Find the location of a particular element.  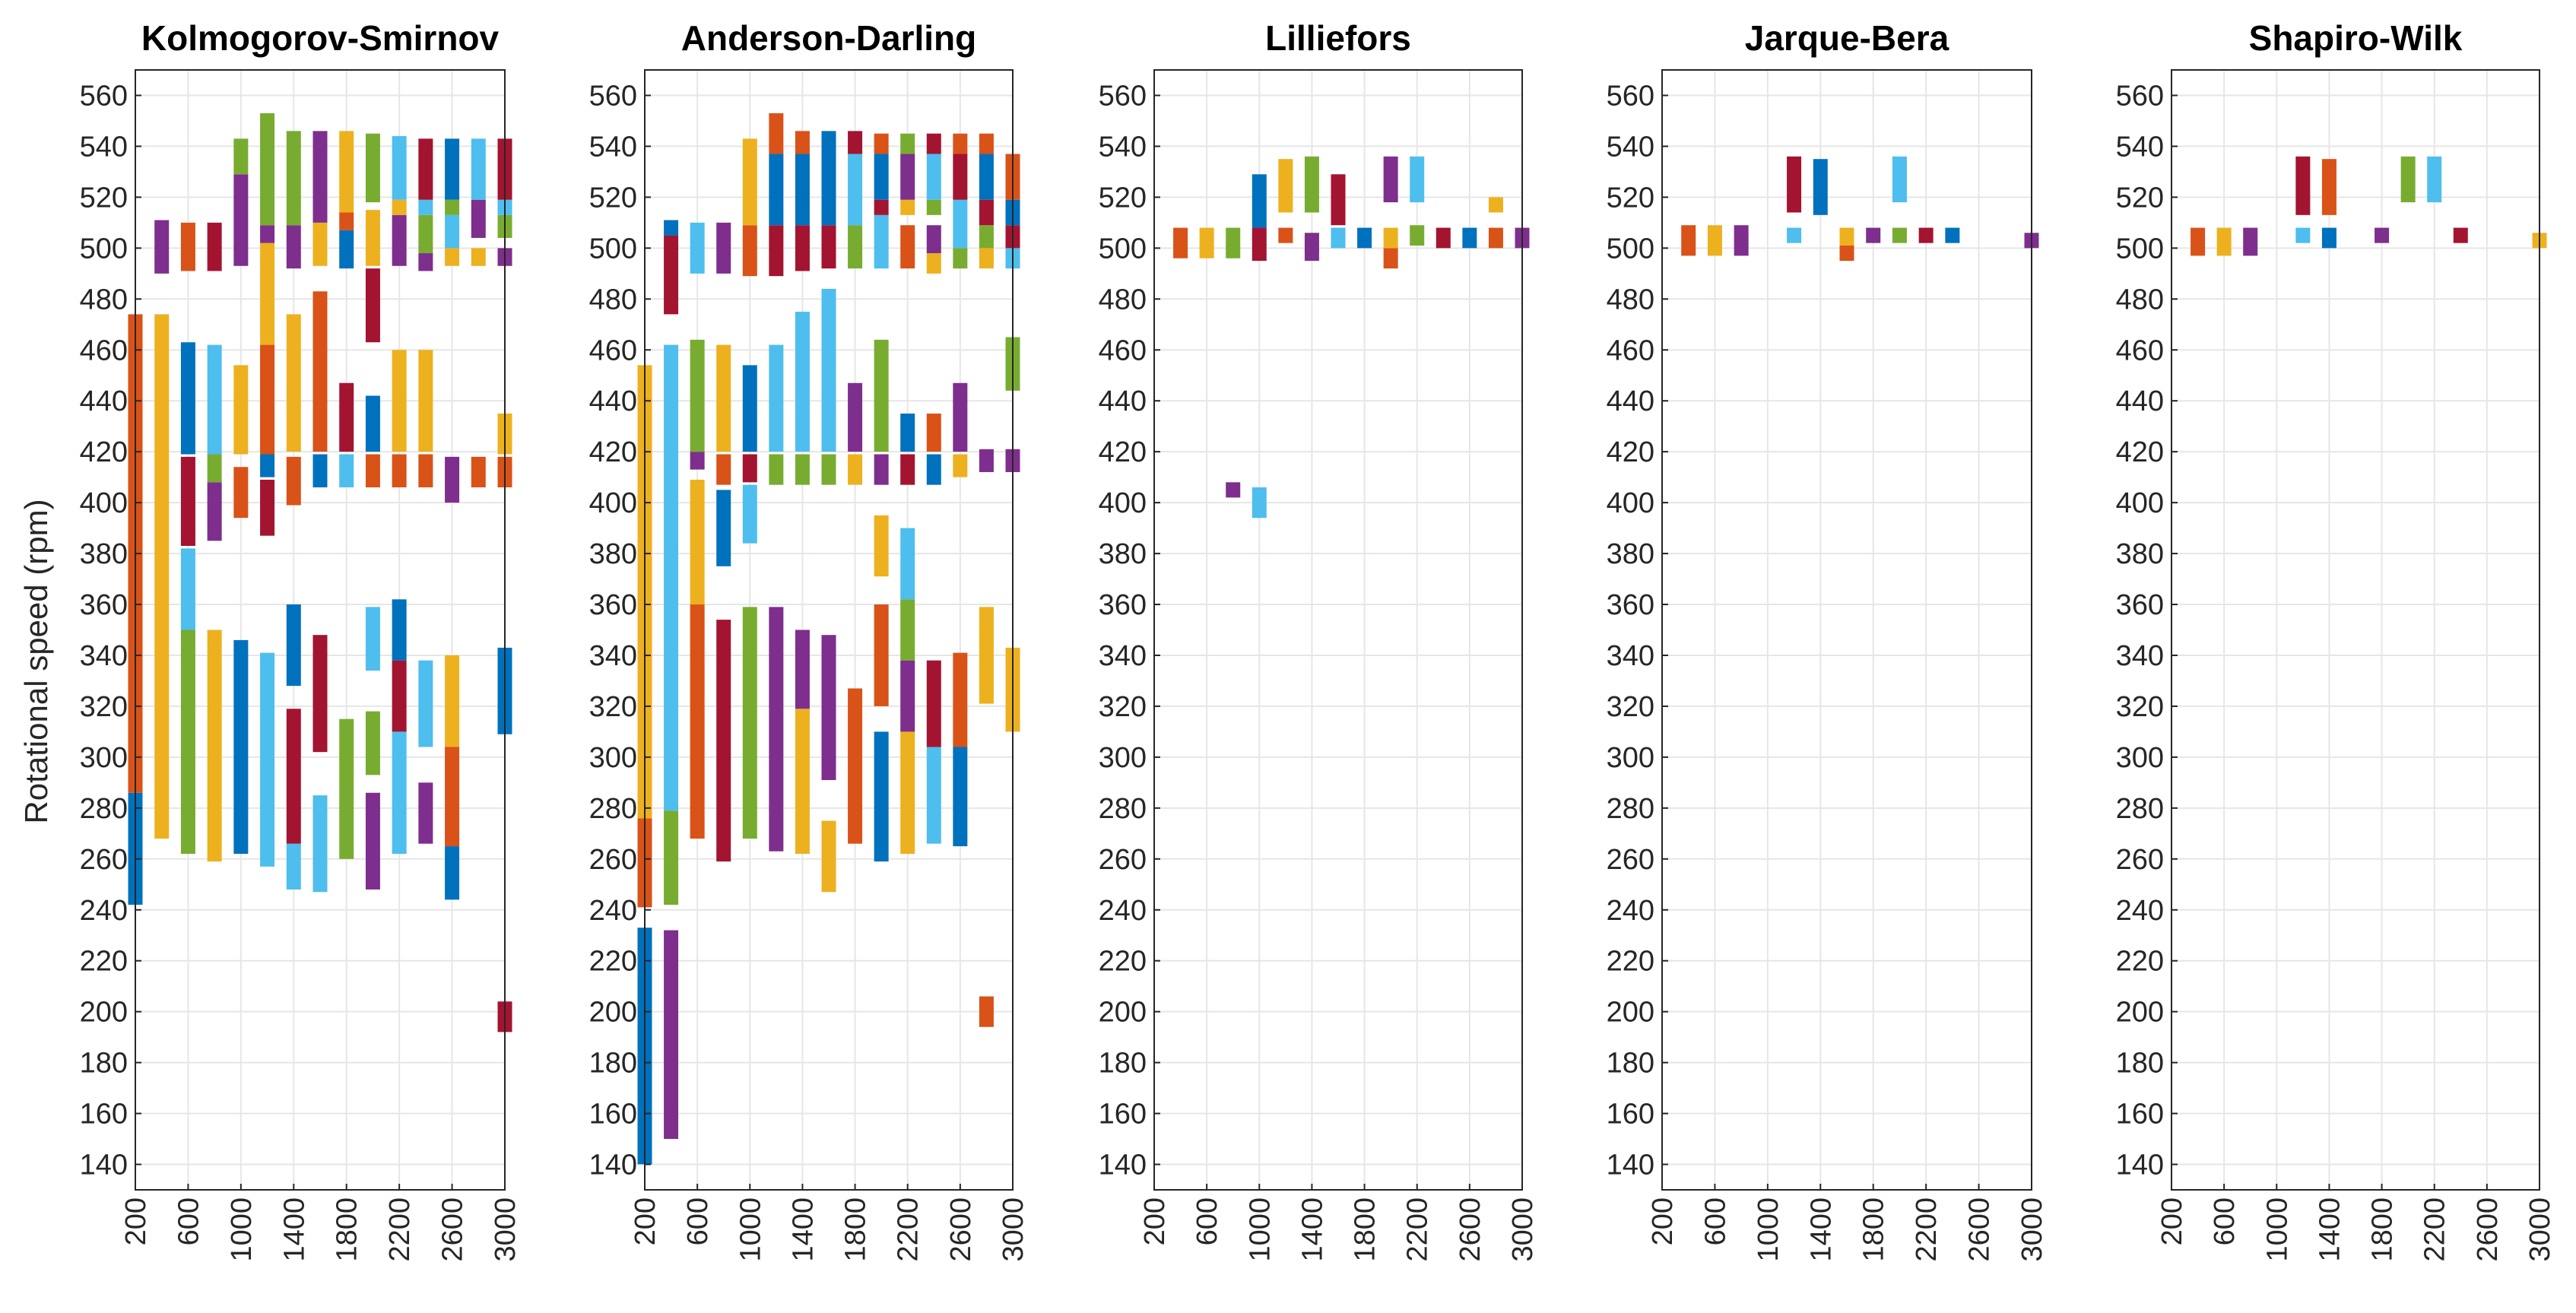

y-tick-label: 140 is located at coordinates (613, 1165).